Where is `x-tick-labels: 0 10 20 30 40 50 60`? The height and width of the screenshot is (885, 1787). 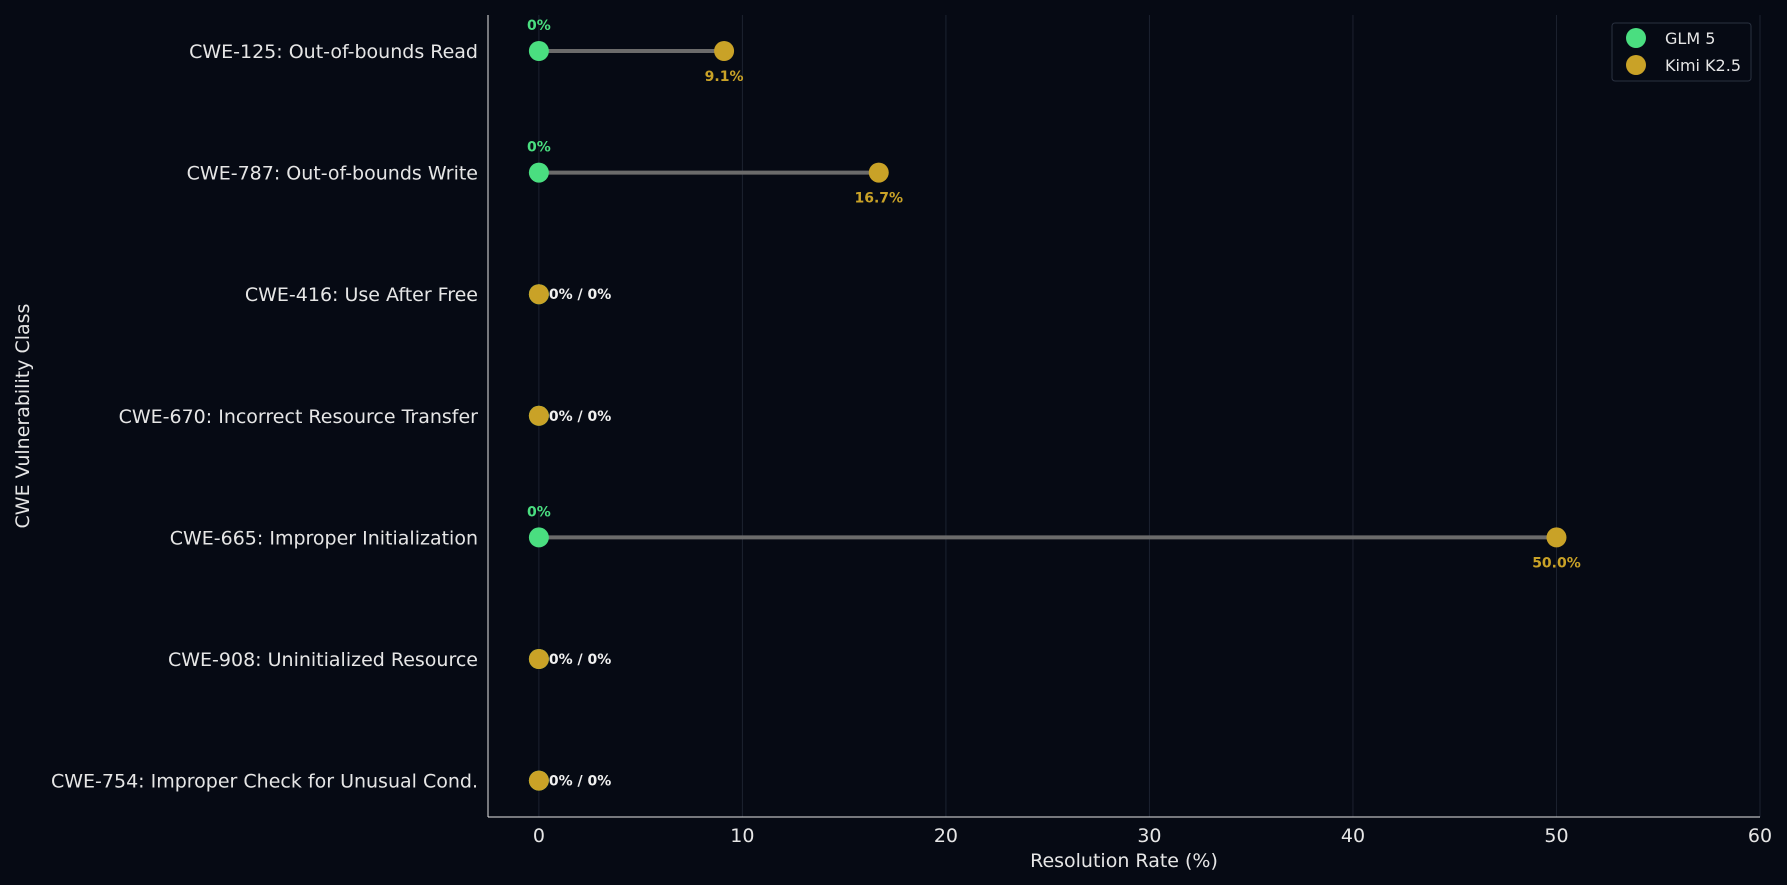 x-tick-labels: 0 10 20 30 40 50 60 is located at coordinates (1152, 836).